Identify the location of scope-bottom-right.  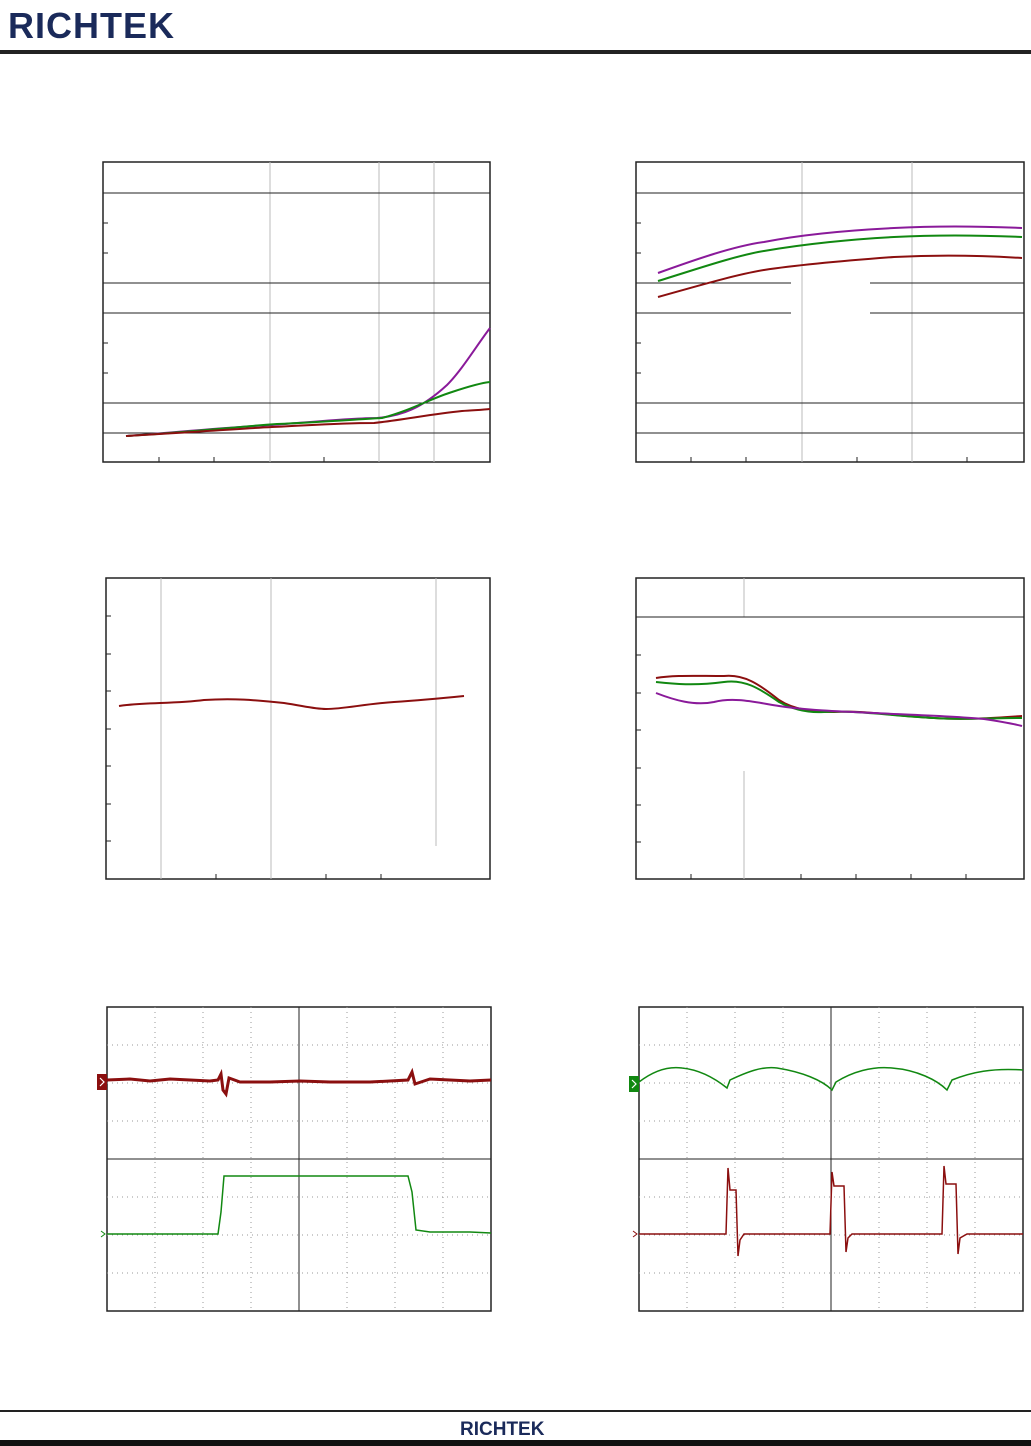
(826, 1159).